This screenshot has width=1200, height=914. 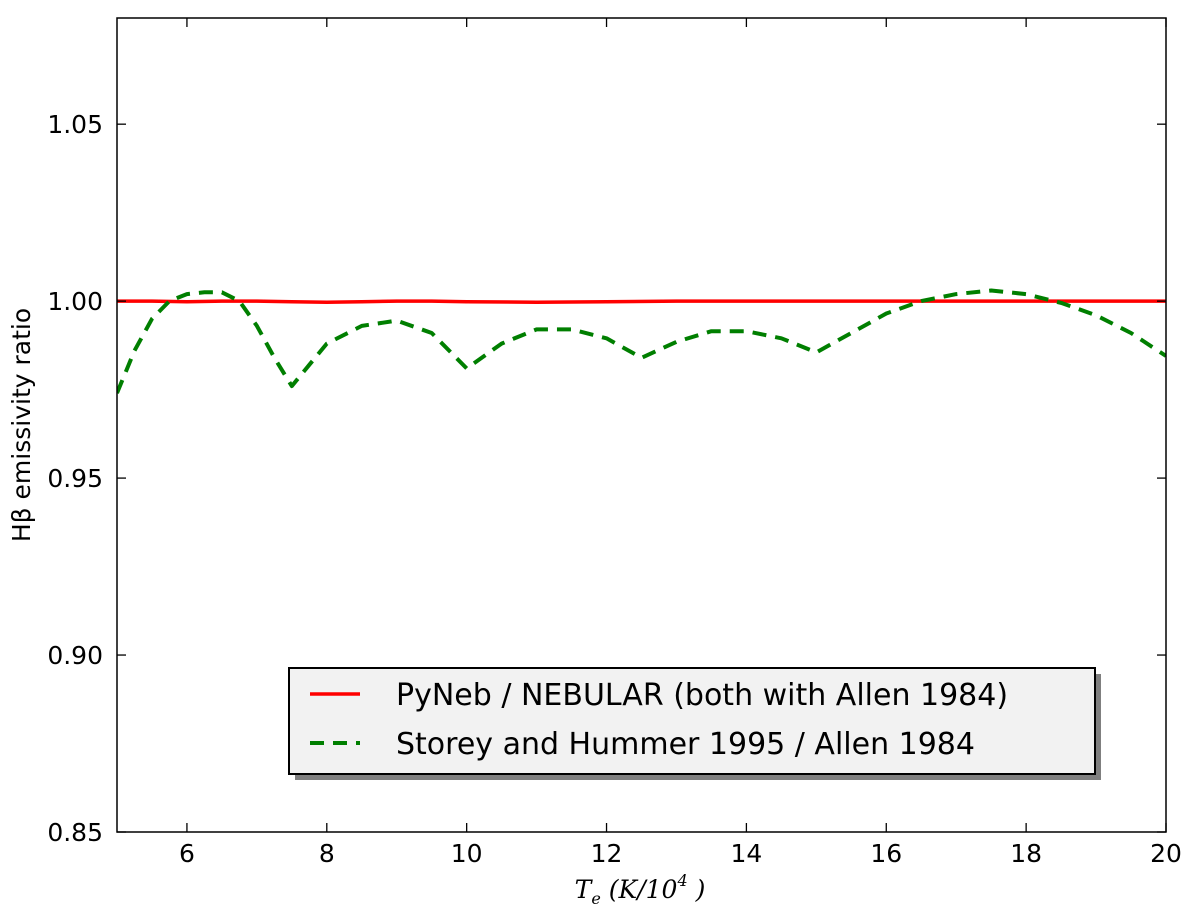 I want to click on x-tick-label: 12, so click(x=607, y=853).